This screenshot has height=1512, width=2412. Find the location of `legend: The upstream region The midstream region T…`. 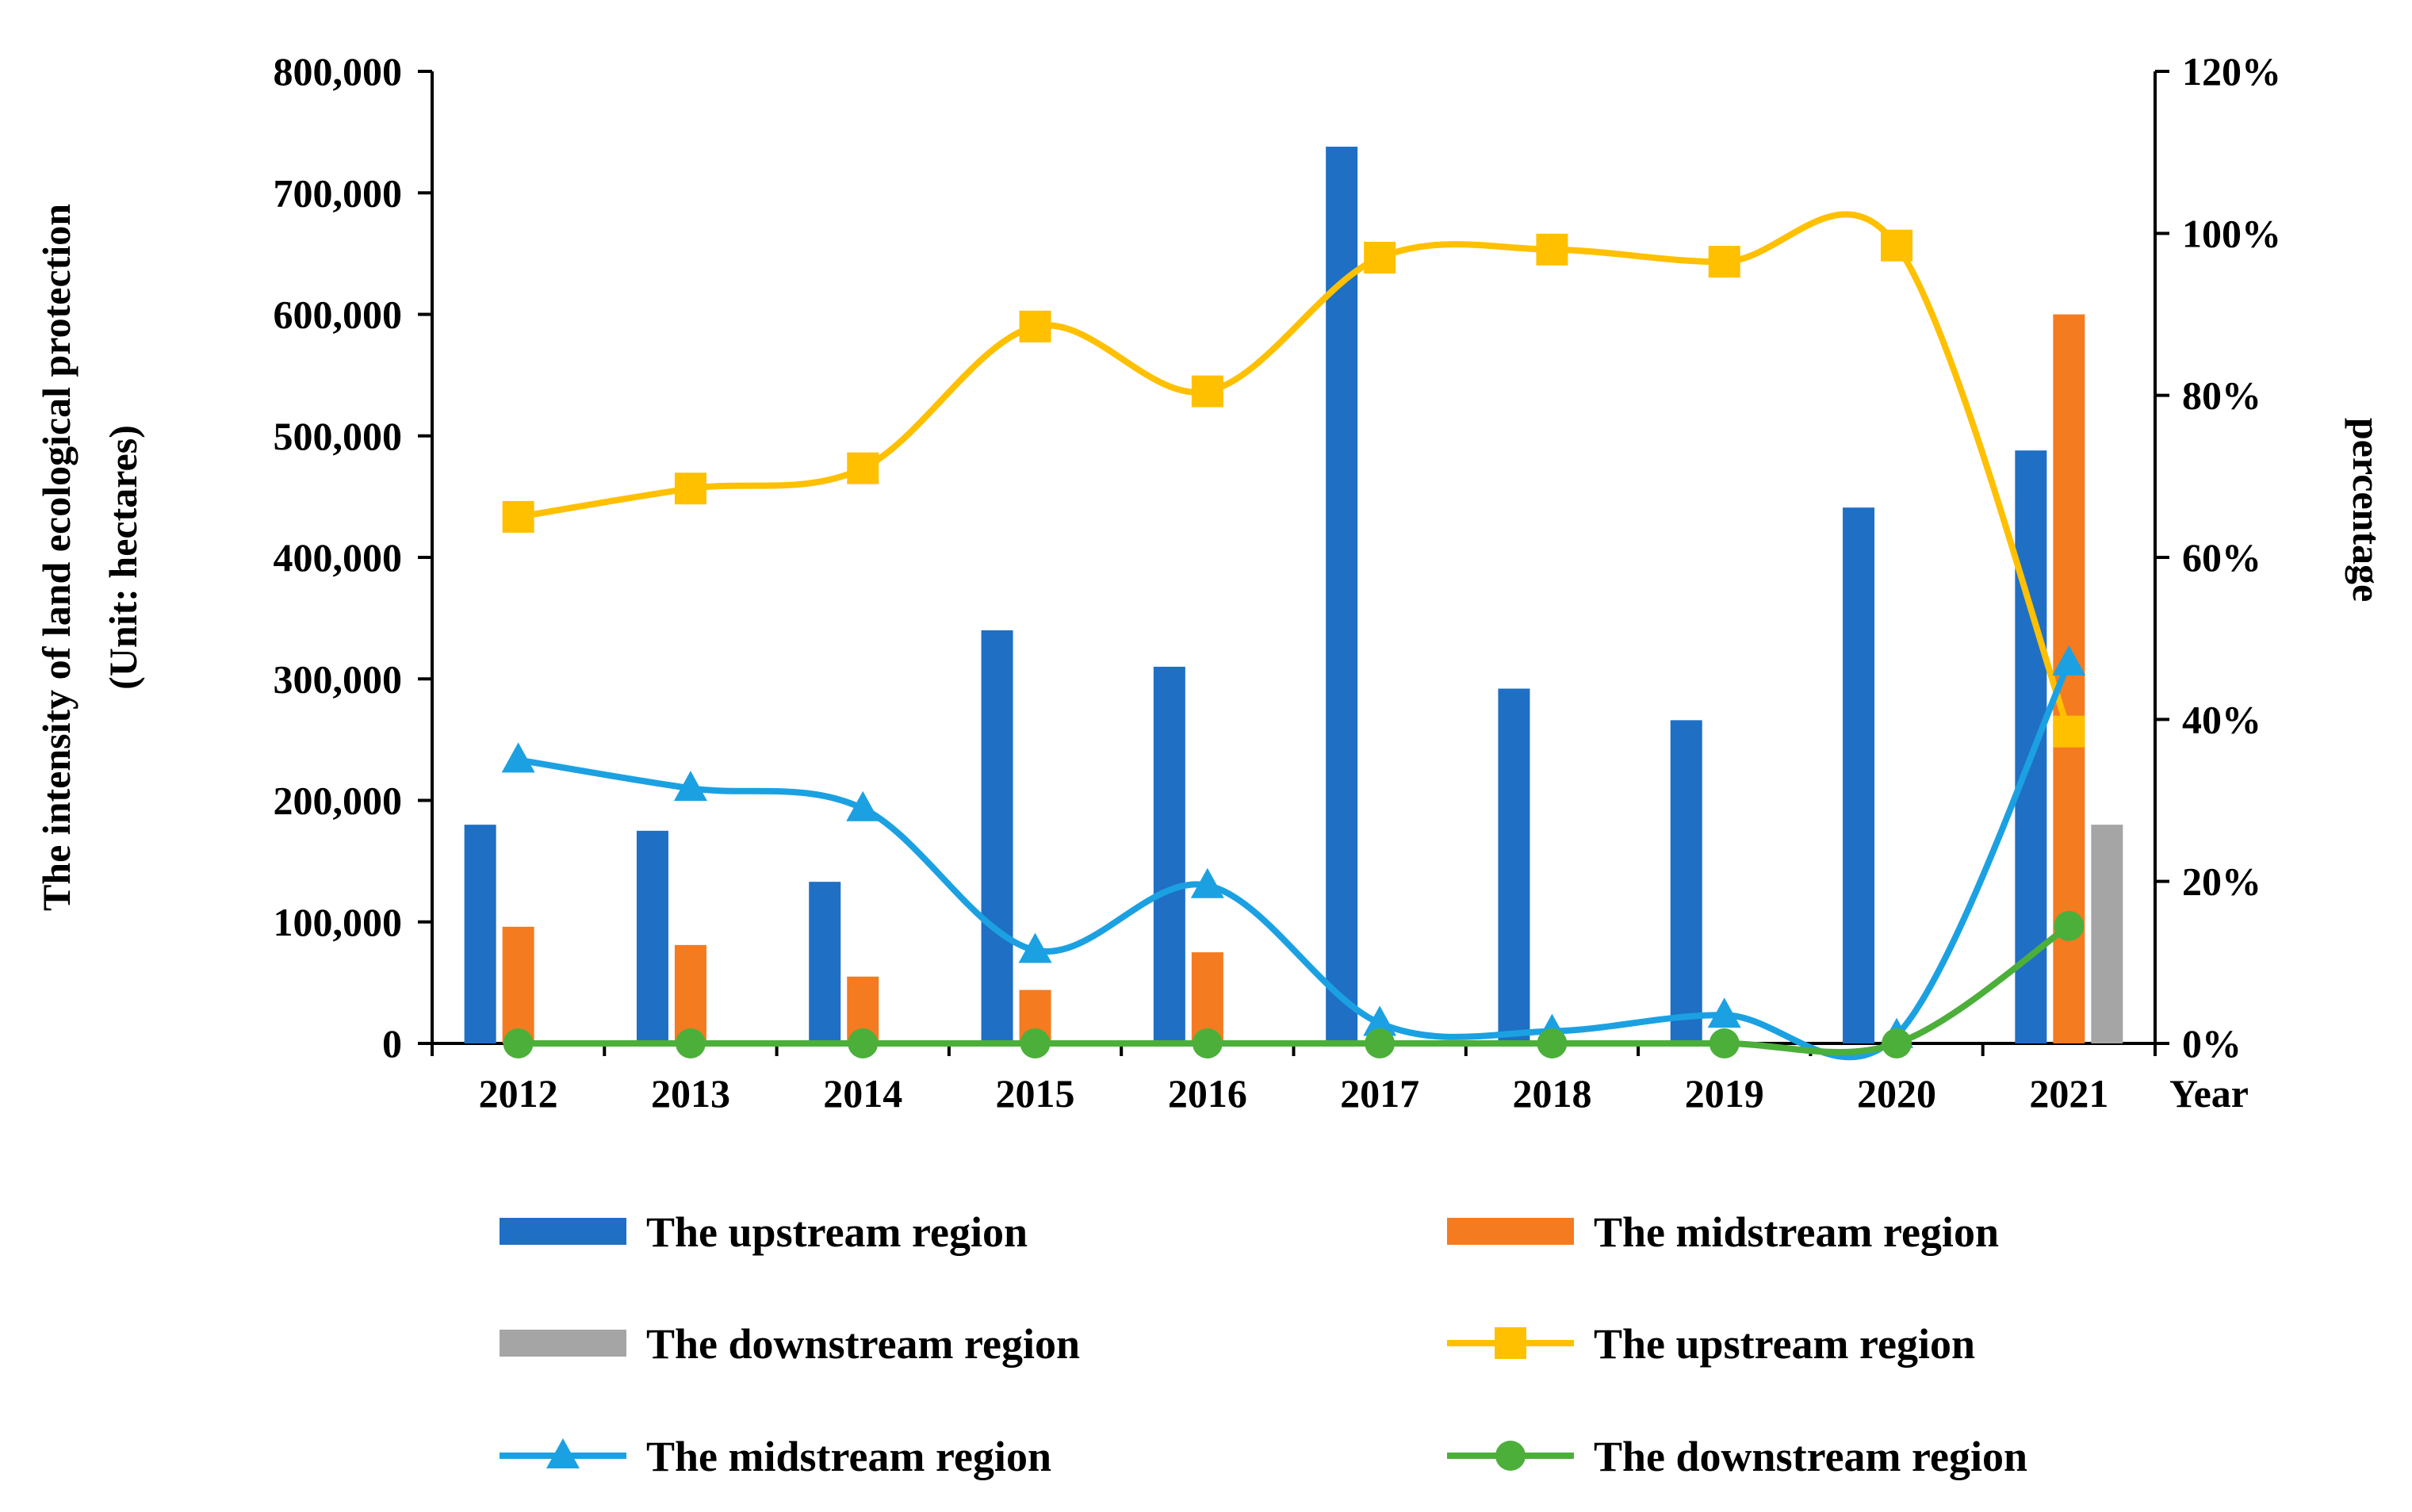

legend: The upstream region The midstream region T… is located at coordinates (1263, 1344).